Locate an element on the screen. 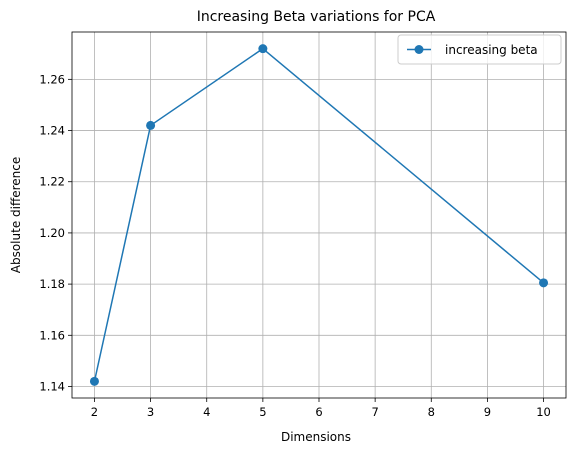 This screenshot has height=453, width=576. x-tick-label: 9 is located at coordinates (487, 412).